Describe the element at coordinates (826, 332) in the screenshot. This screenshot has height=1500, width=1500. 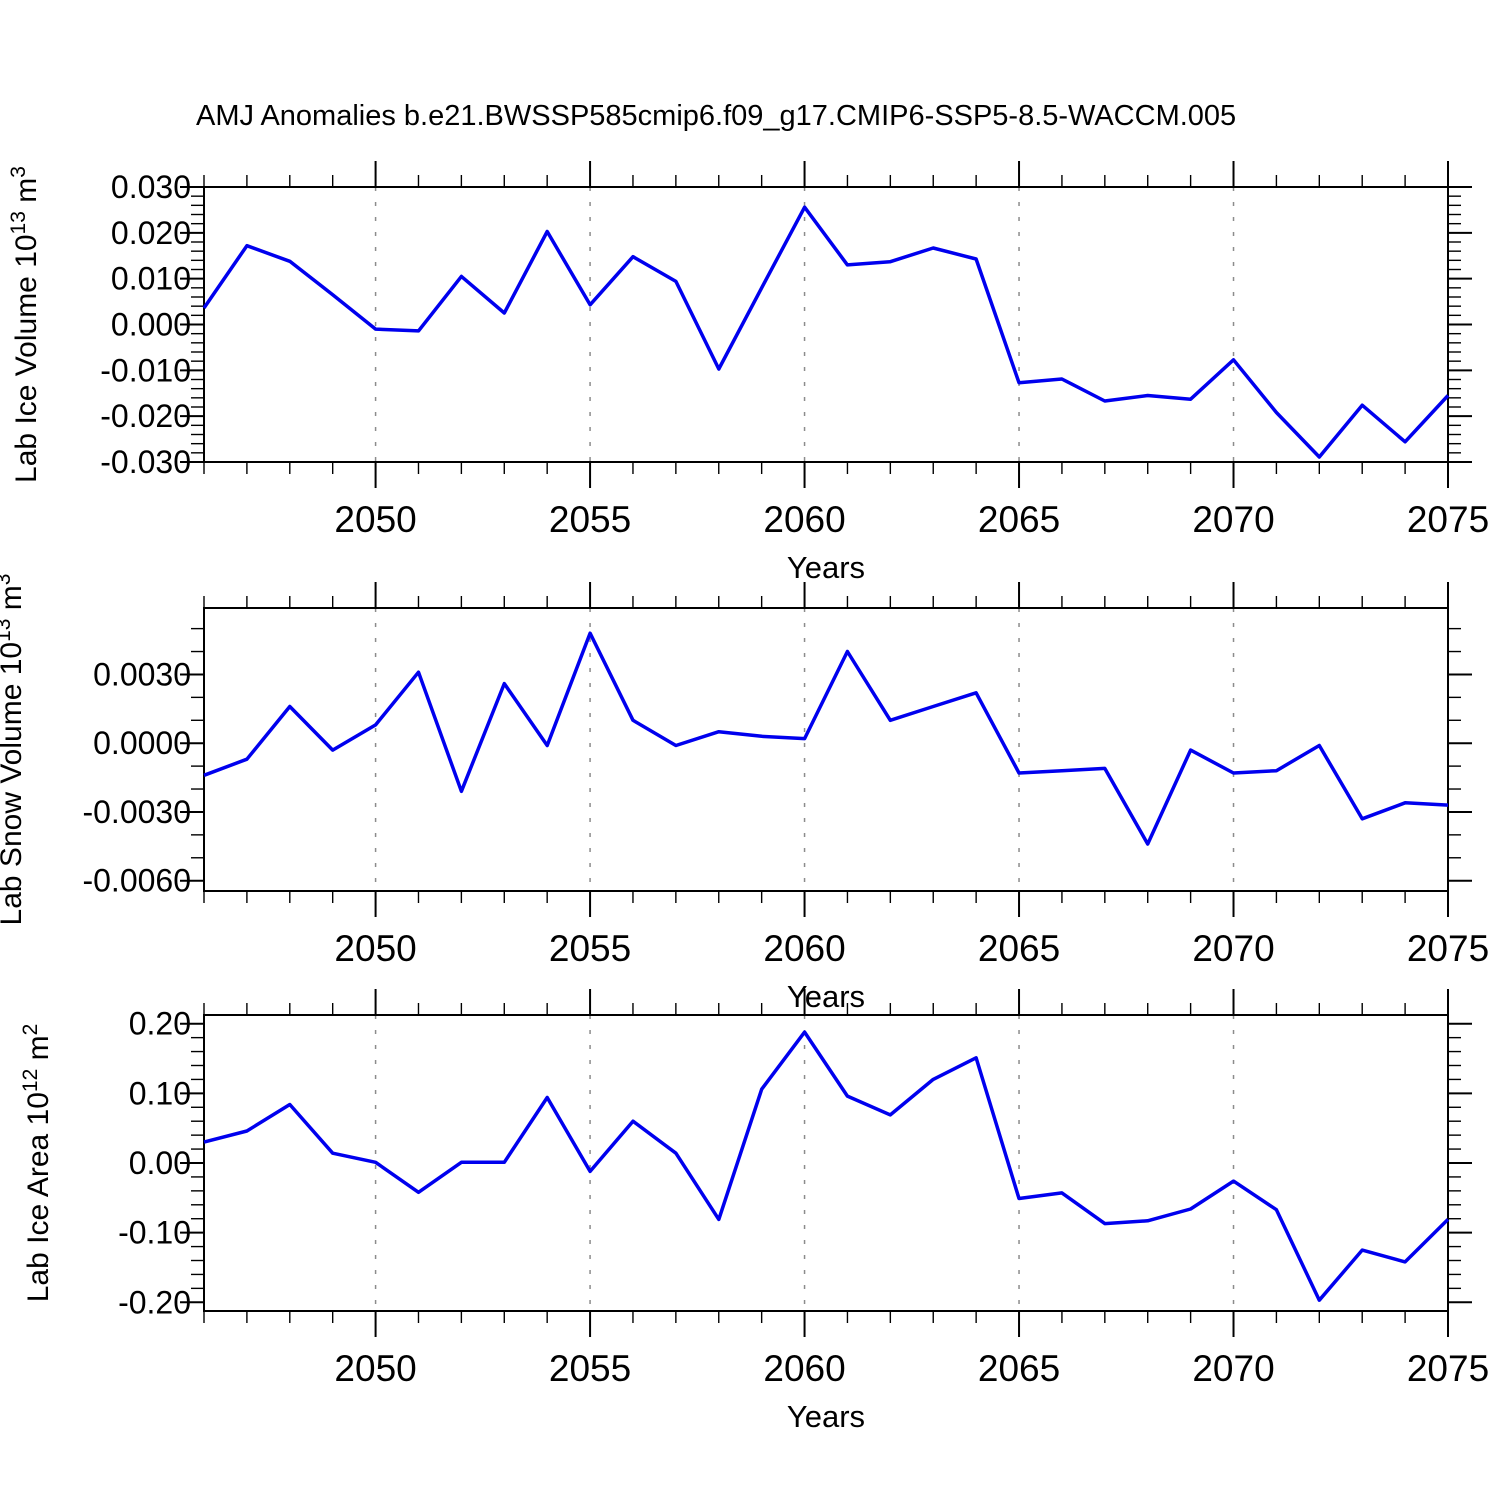
I see `lab-ice-volume-line` at that location.